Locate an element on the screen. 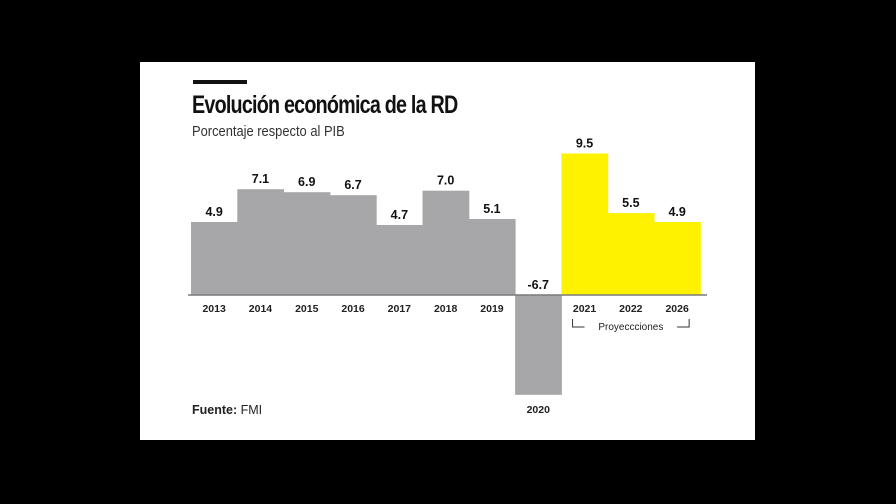 The height and width of the screenshot is (504, 896). x-tick-2016: 2016 is located at coordinates (353, 309).